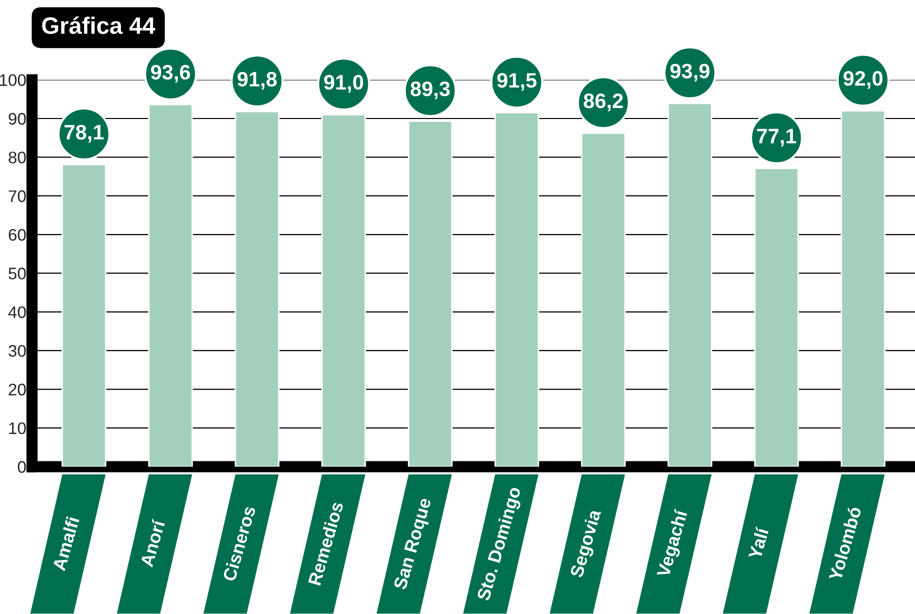  I want to click on y-tick-label: 70, so click(17, 196).